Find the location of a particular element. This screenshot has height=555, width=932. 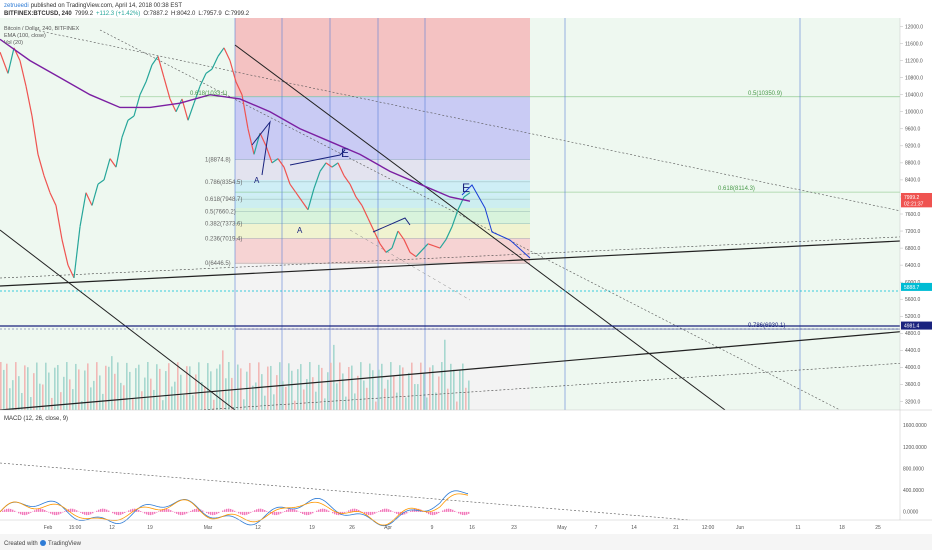

fib-extension-label: 0.5(10350.9) is located at coordinates (765, 94).